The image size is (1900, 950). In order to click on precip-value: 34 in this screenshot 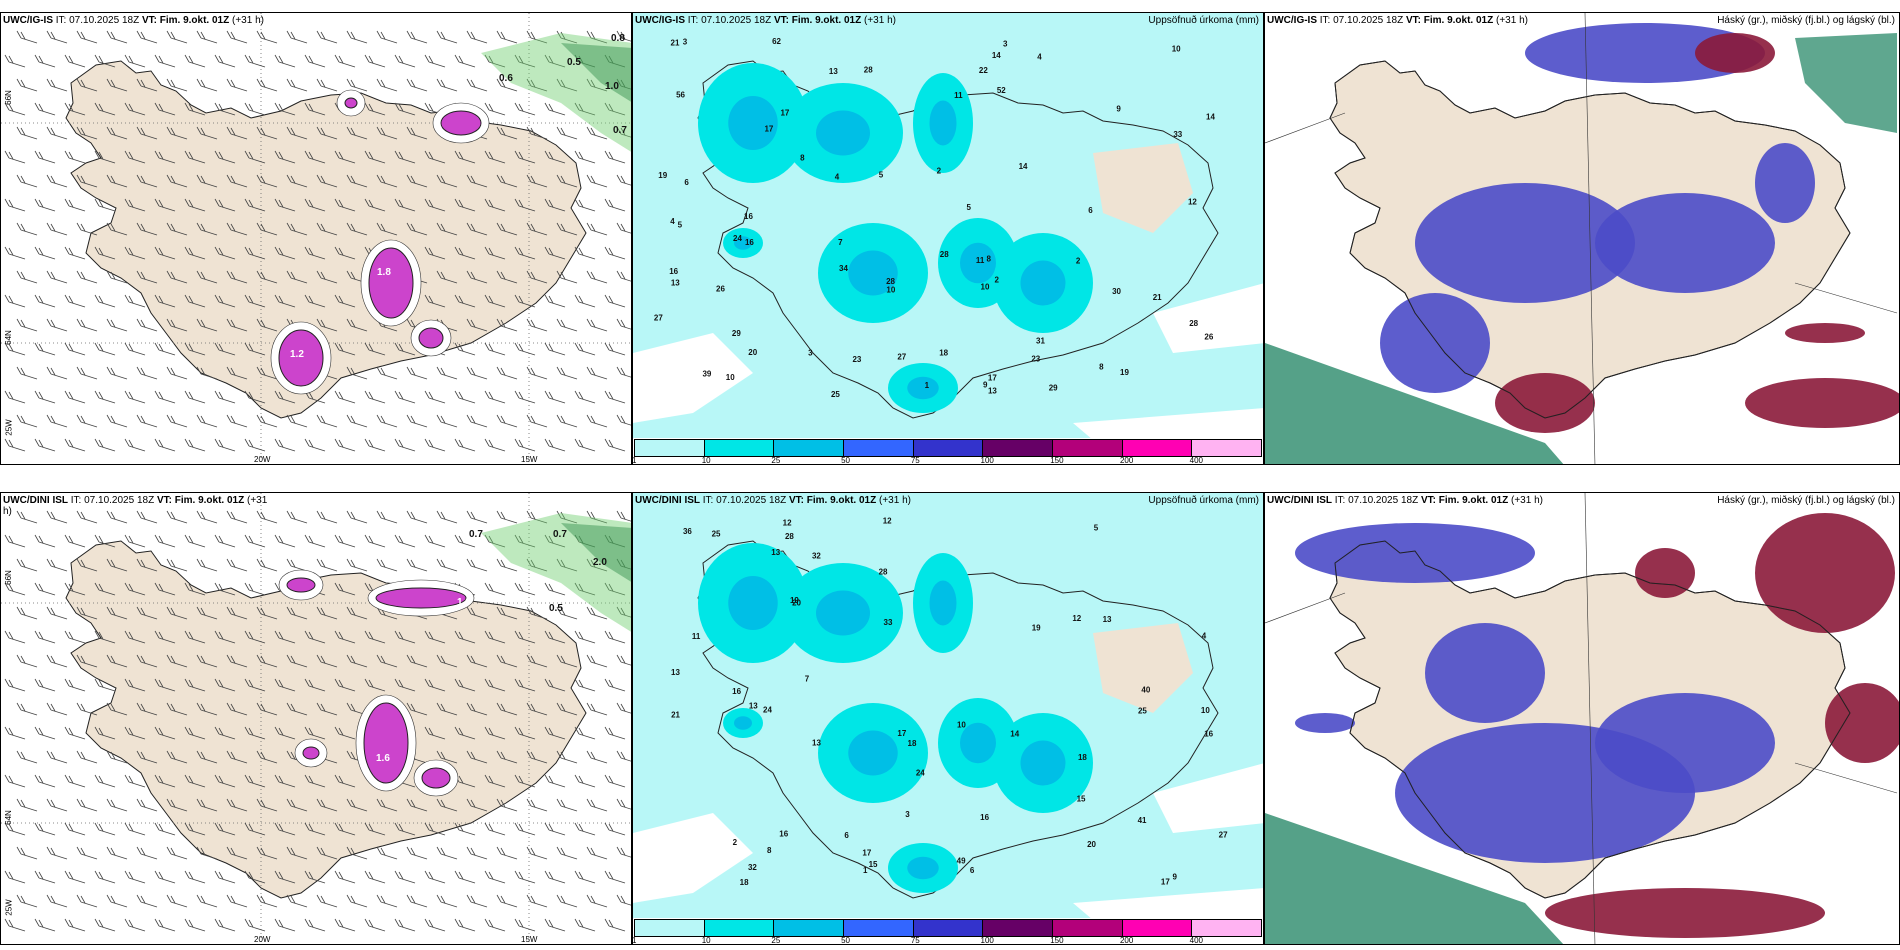, I will do `click(843, 268)`.